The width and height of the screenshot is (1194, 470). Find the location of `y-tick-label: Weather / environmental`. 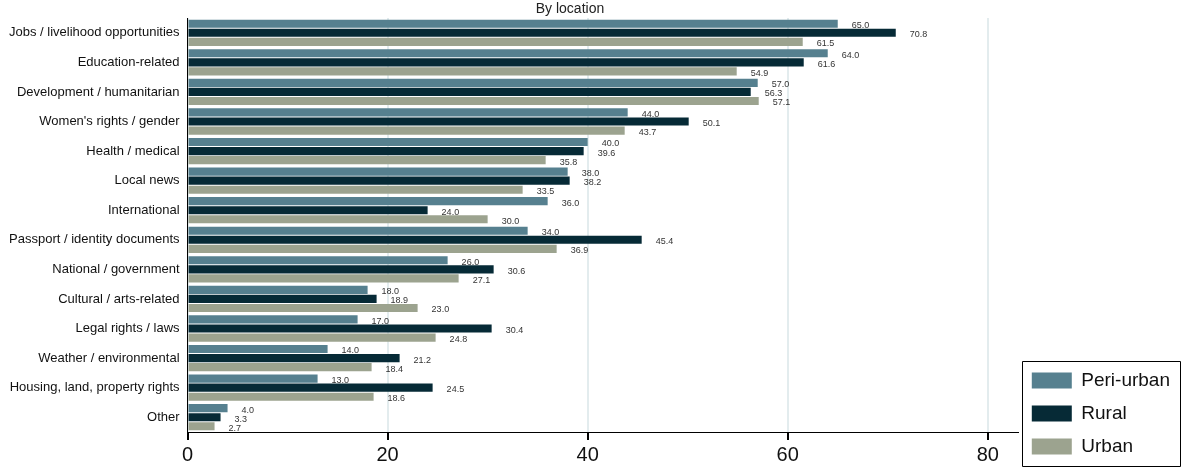

y-tick-label: Weather / environmental is located at coordinates (109, 357).